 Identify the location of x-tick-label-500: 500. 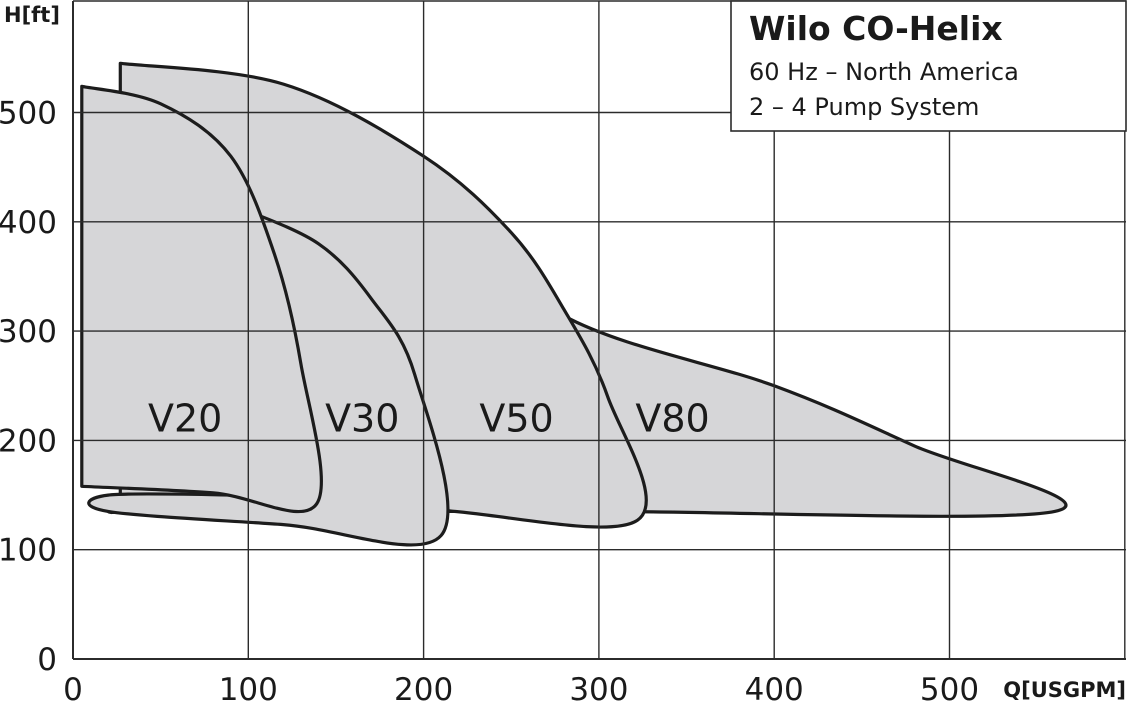
(949, 690).